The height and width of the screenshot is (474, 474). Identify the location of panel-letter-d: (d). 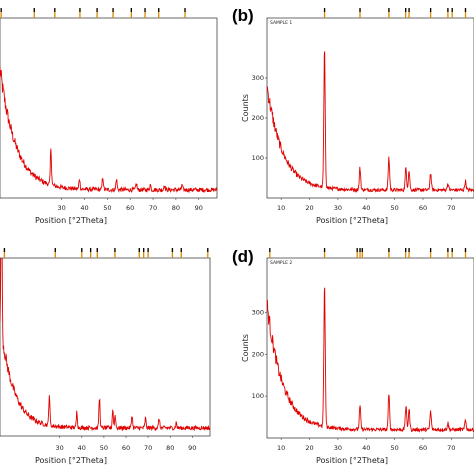
(243, 256).